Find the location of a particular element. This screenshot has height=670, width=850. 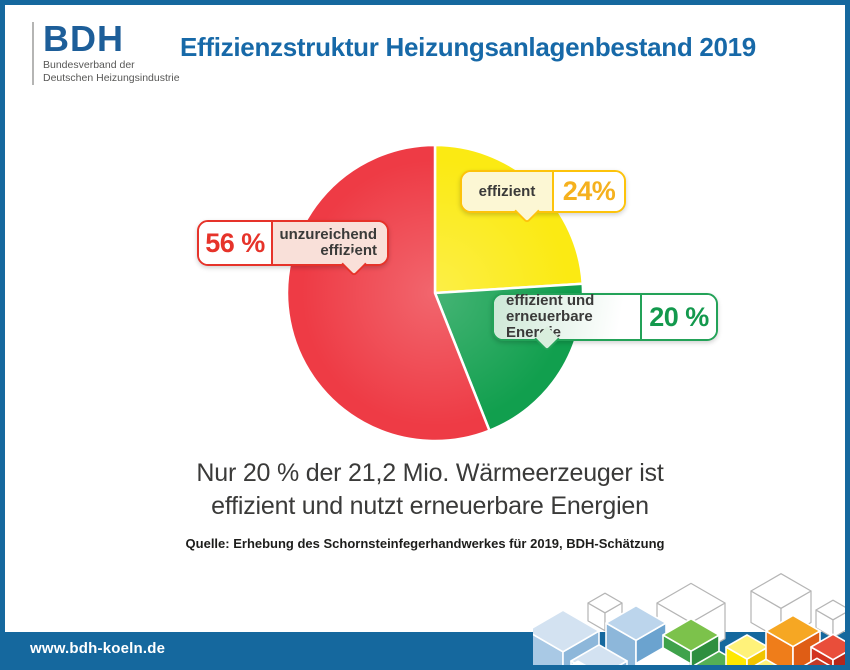

logo-wordmark: BDH is located at coordinates (83, 38).